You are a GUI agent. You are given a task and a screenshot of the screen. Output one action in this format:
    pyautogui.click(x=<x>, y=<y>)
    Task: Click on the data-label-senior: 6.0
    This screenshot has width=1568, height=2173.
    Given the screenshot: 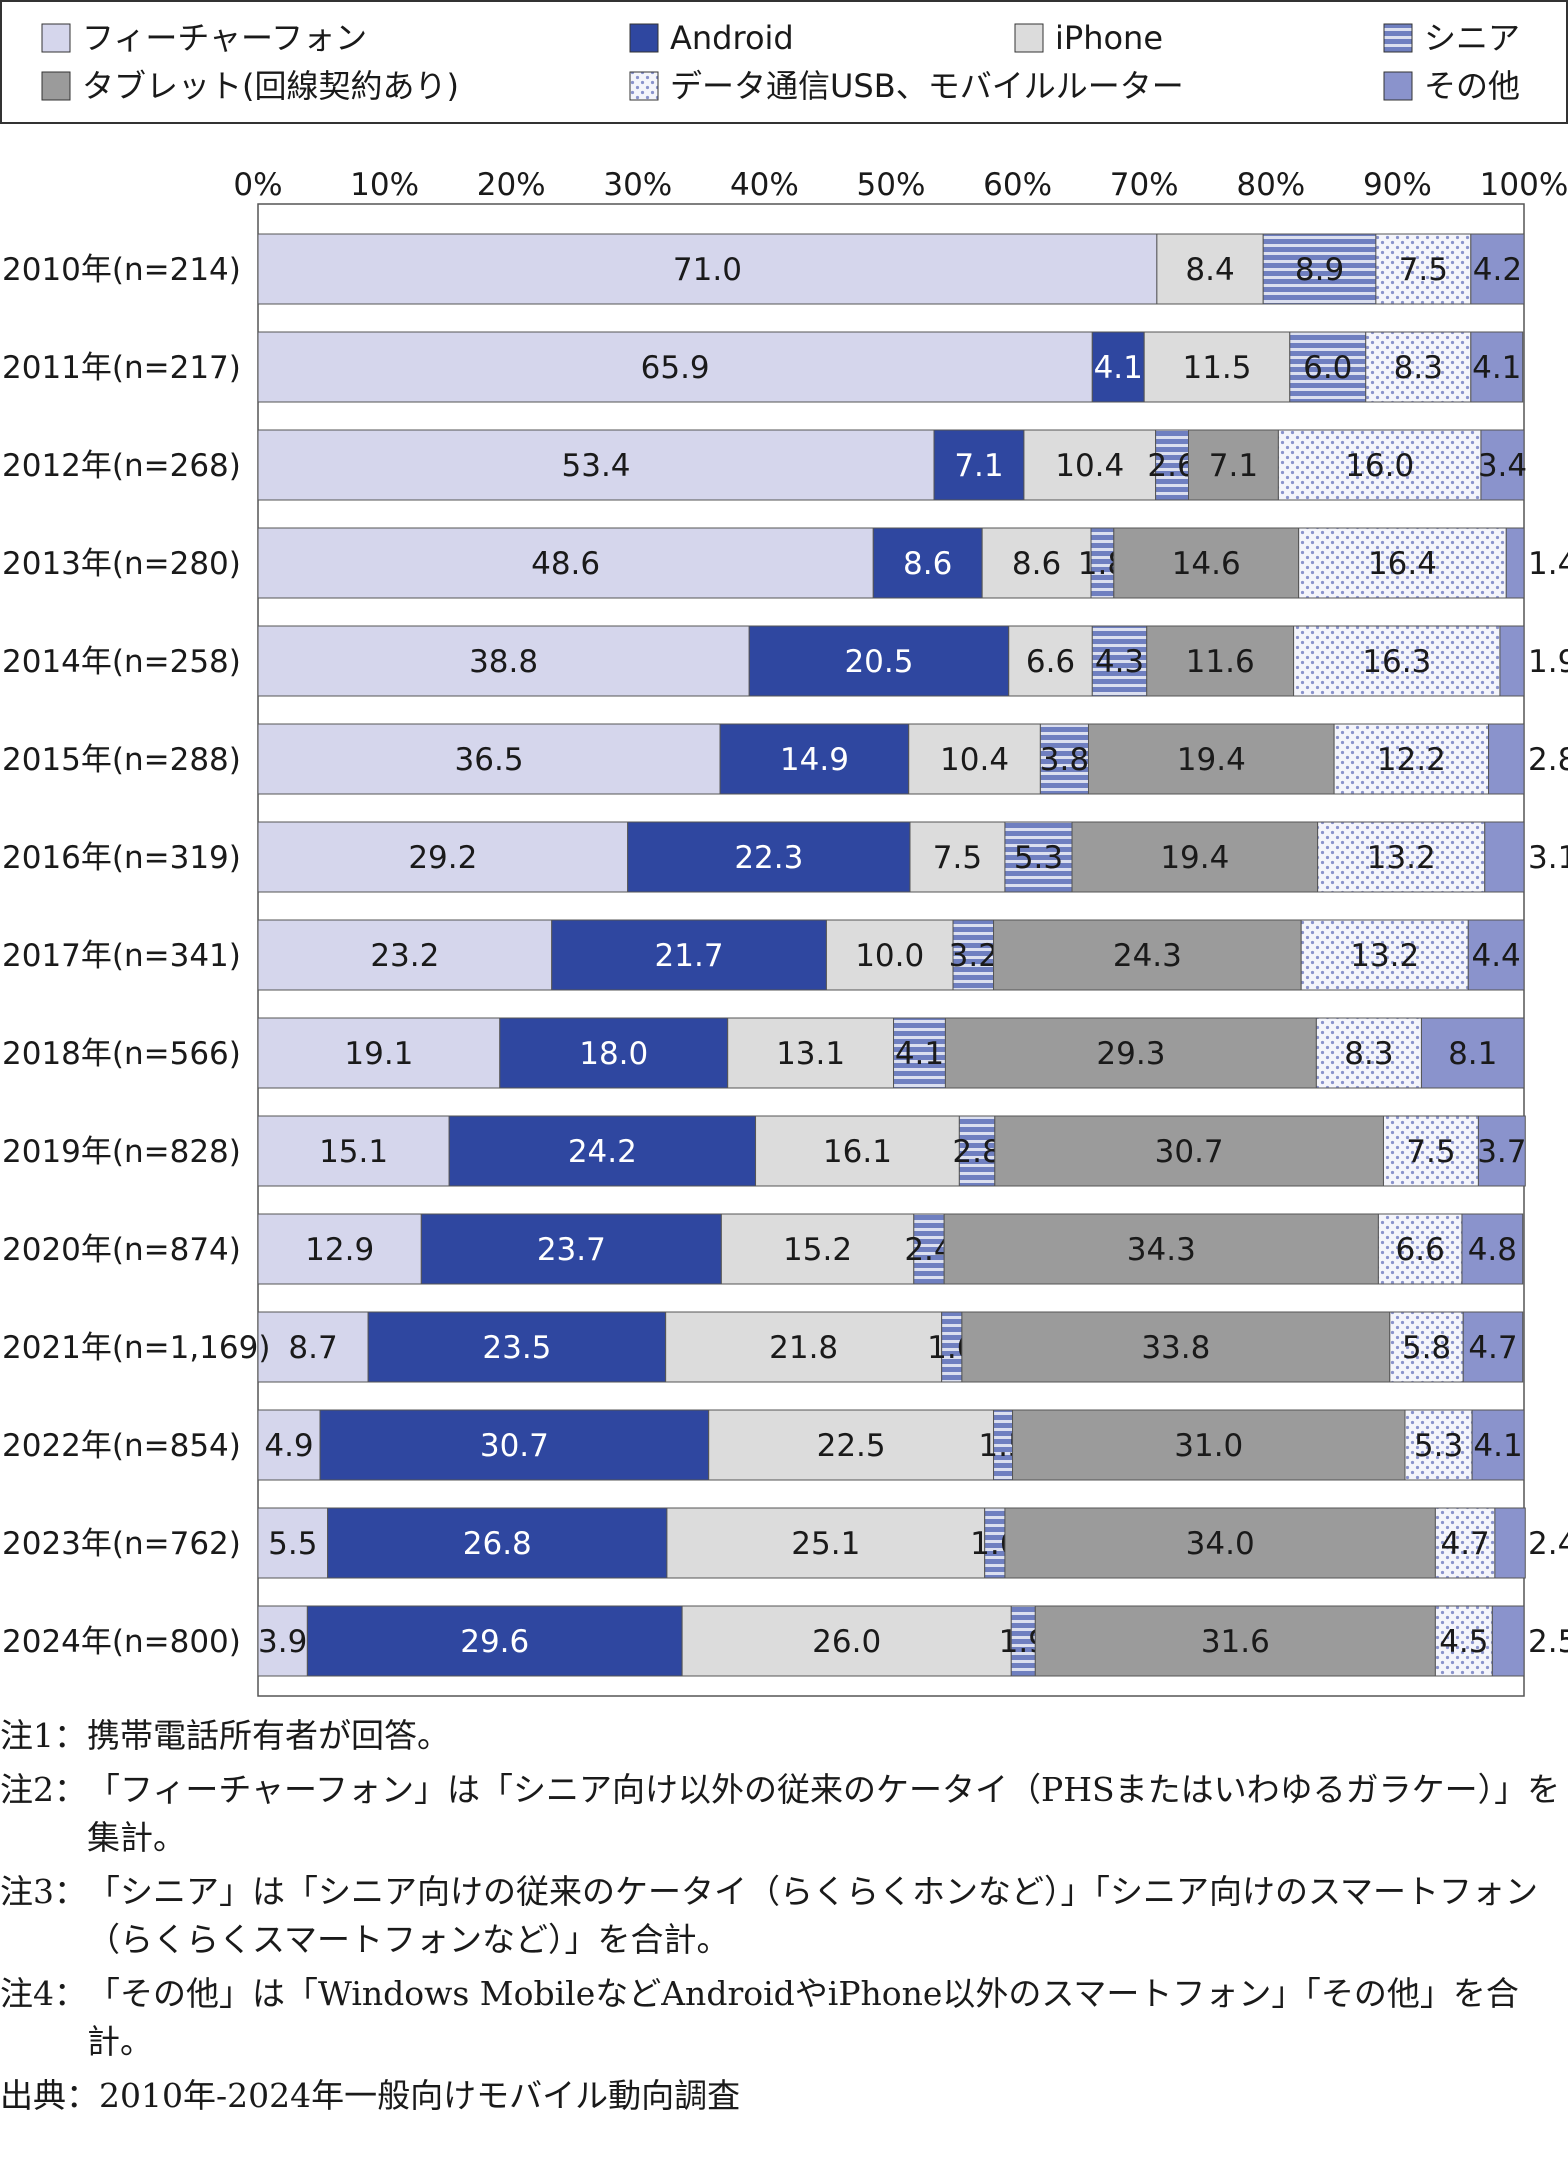 What is the action you would take?
    pyautogui.click(x=1327, y=368)
    